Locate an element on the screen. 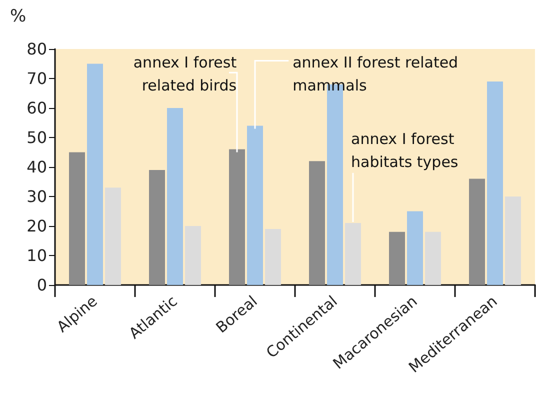 This screenshot has width=536, height=401. y-tick-label: 30 is located at coordinates (36, 196).